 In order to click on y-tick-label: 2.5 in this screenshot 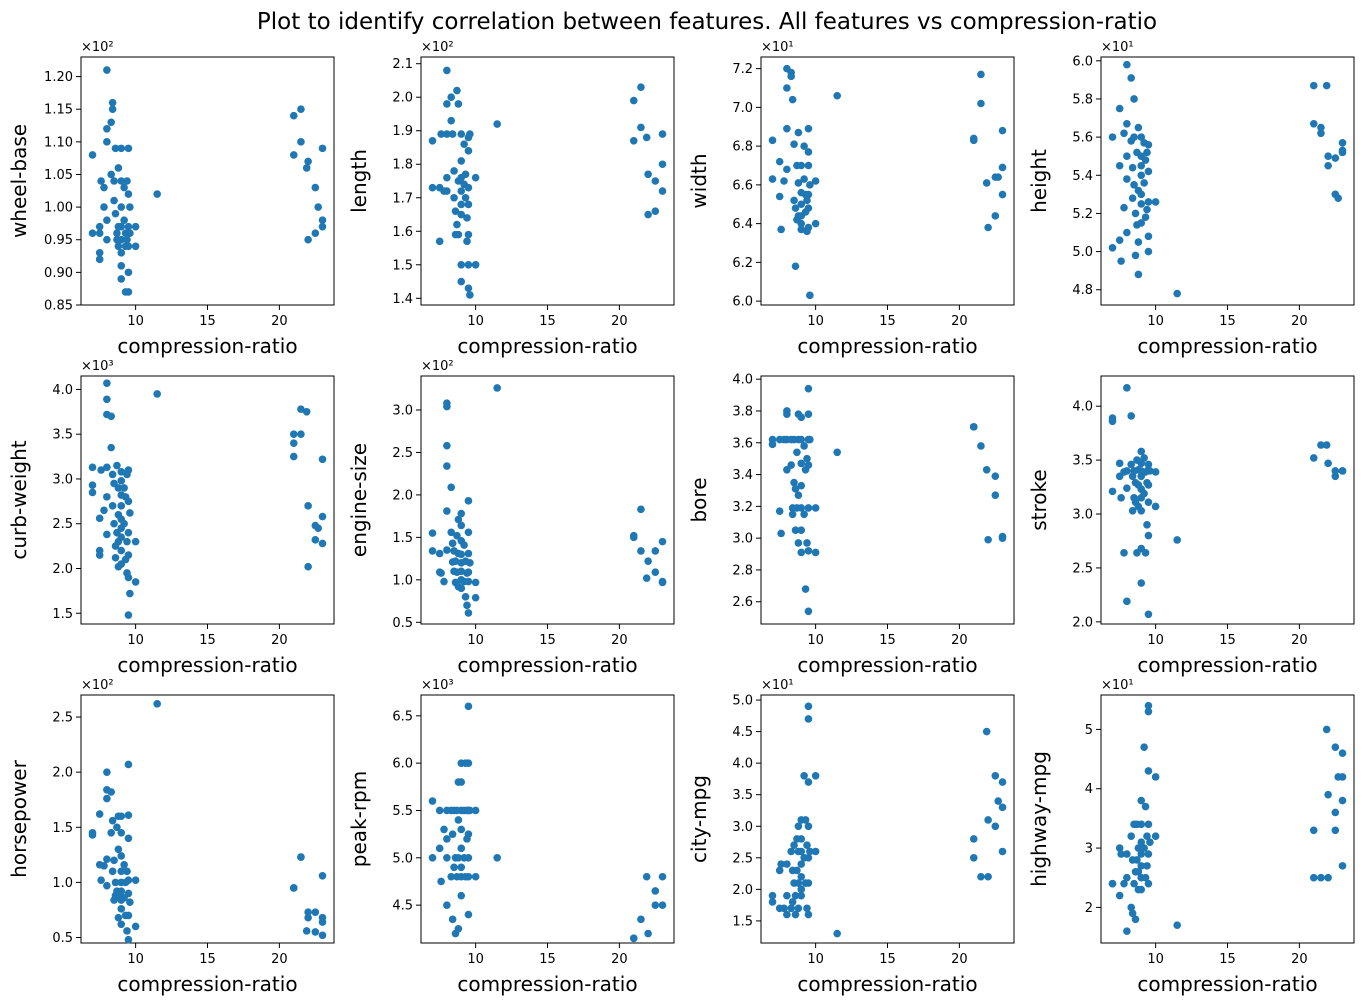, I will do `click(62, 718)`.